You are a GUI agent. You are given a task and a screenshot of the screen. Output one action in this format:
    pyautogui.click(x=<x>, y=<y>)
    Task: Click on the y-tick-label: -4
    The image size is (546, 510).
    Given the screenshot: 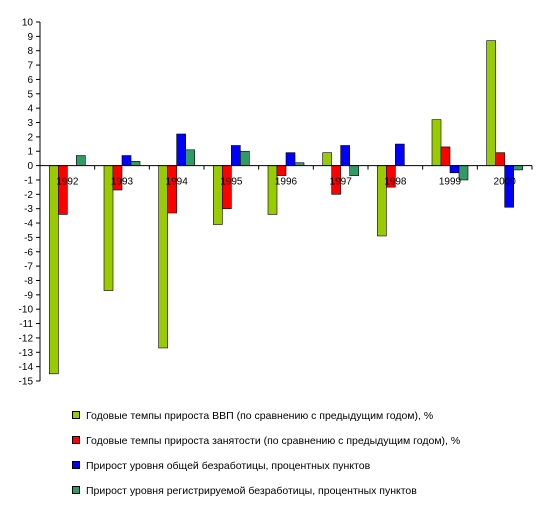 What is the action you would take?
    pyautogui.click(x=28, y=224)
    